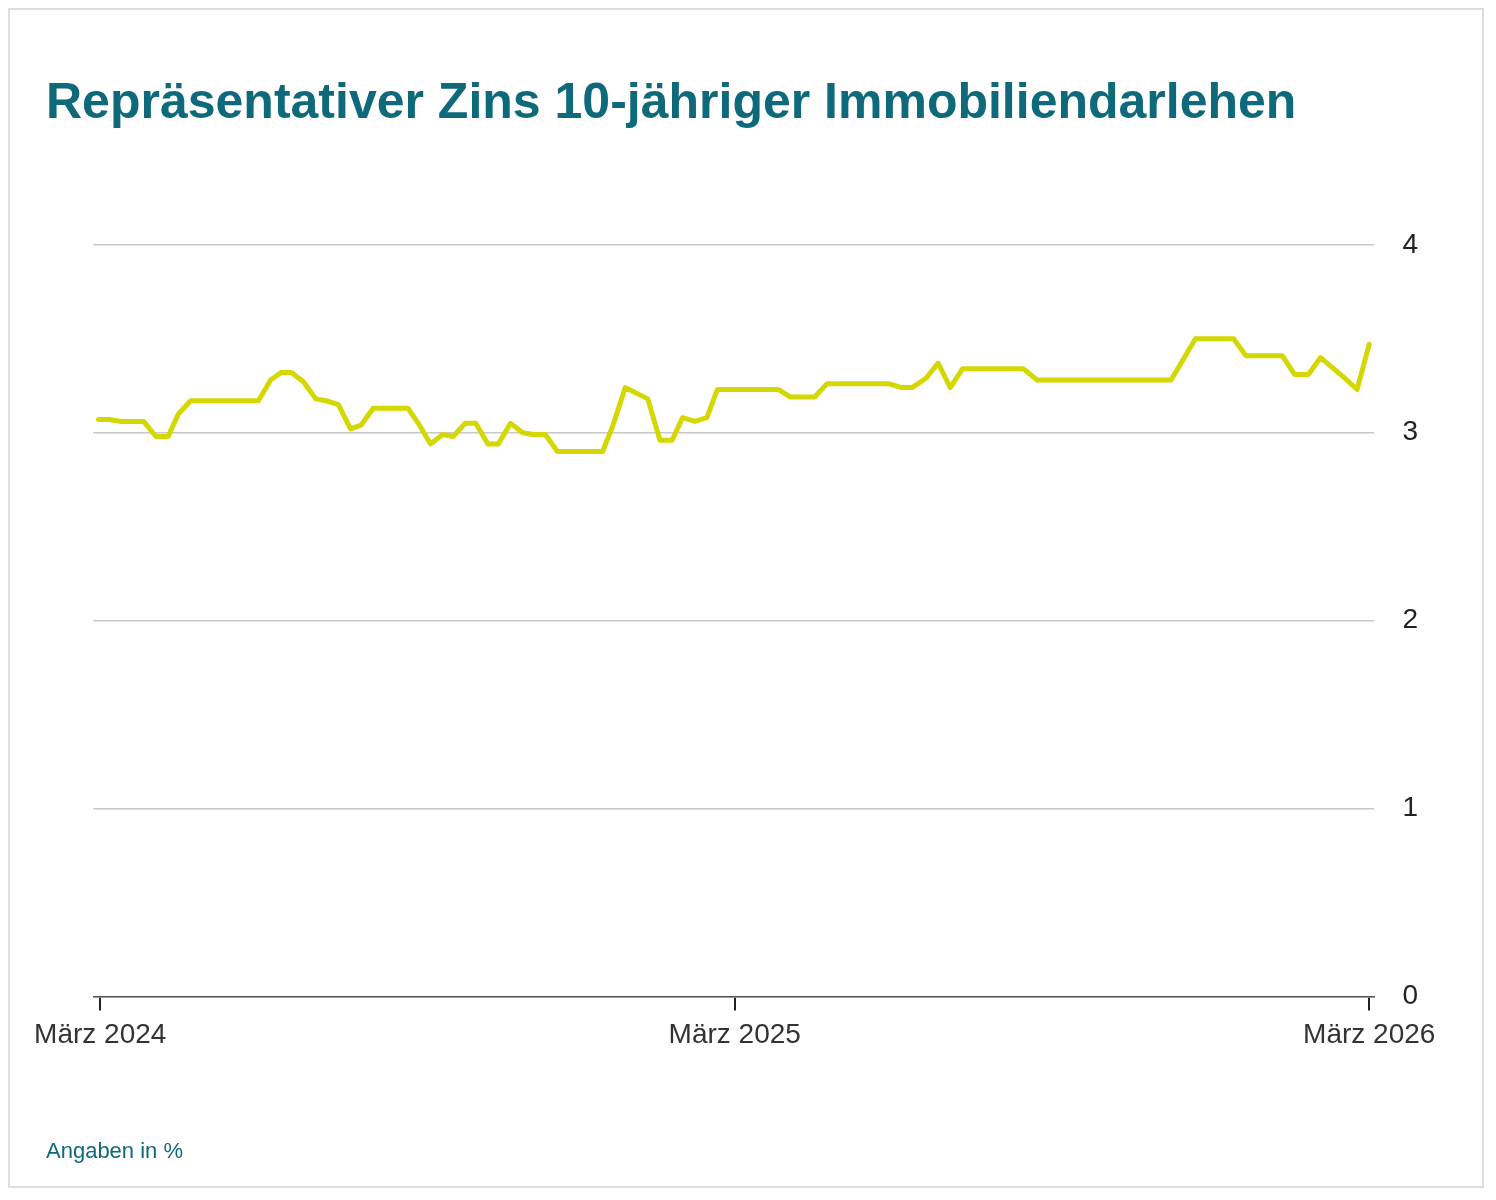 This screenshot has height=1200, width=1496. What do you see at coordinates (1410, 243) in the screenshot?
I see `y-tick-label: 4` at bounding box center [1410, 243].